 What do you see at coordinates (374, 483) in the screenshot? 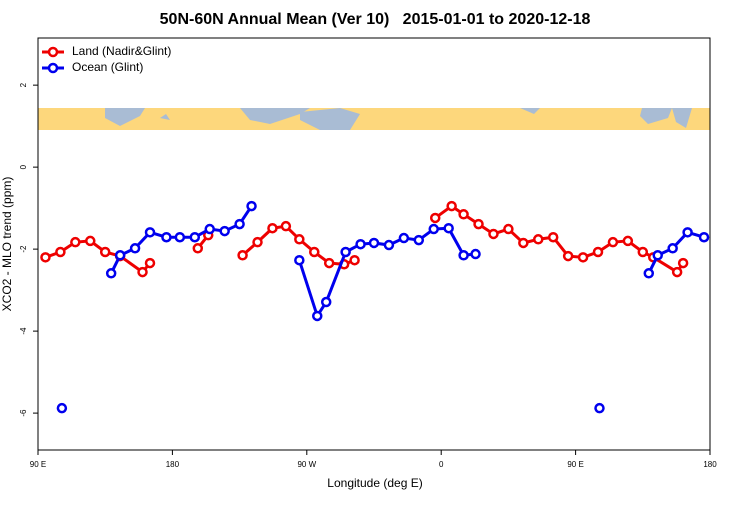
I see `x-axis-label: Longitude (deg E)` at bounding box center [374, 483].